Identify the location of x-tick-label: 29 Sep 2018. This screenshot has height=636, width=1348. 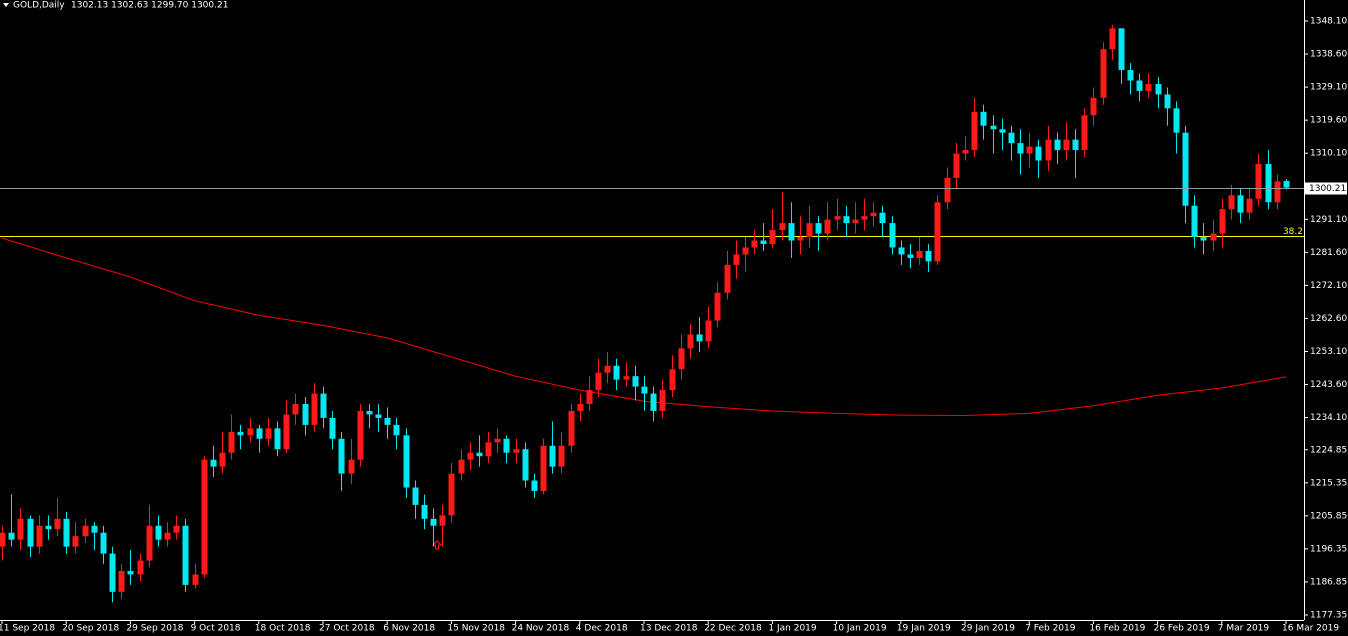
(154, 629).